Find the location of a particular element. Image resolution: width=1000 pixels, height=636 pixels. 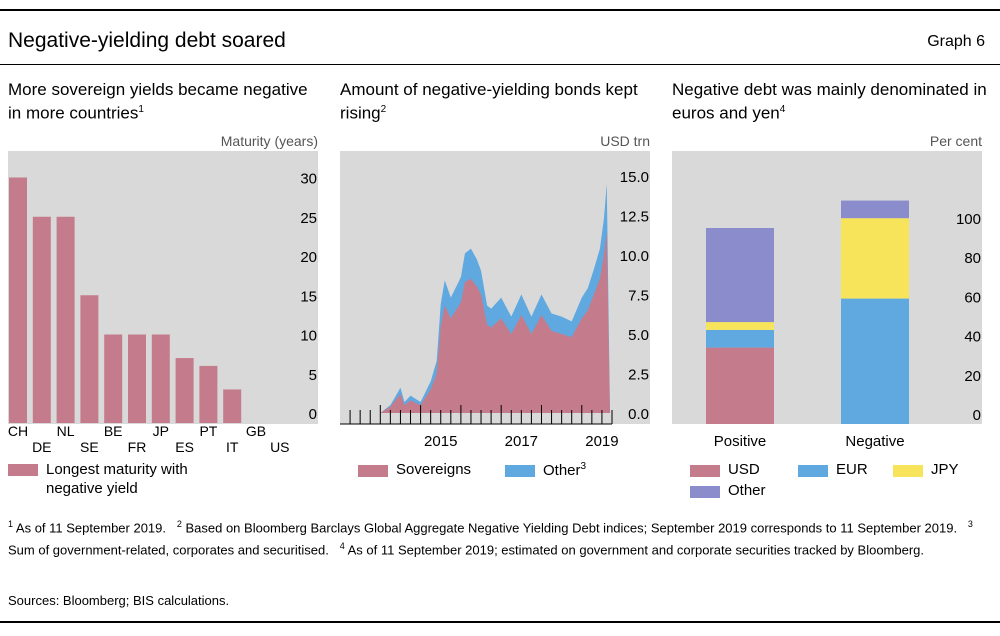

x-tick-label: IT is located at coordinates (232, 447).